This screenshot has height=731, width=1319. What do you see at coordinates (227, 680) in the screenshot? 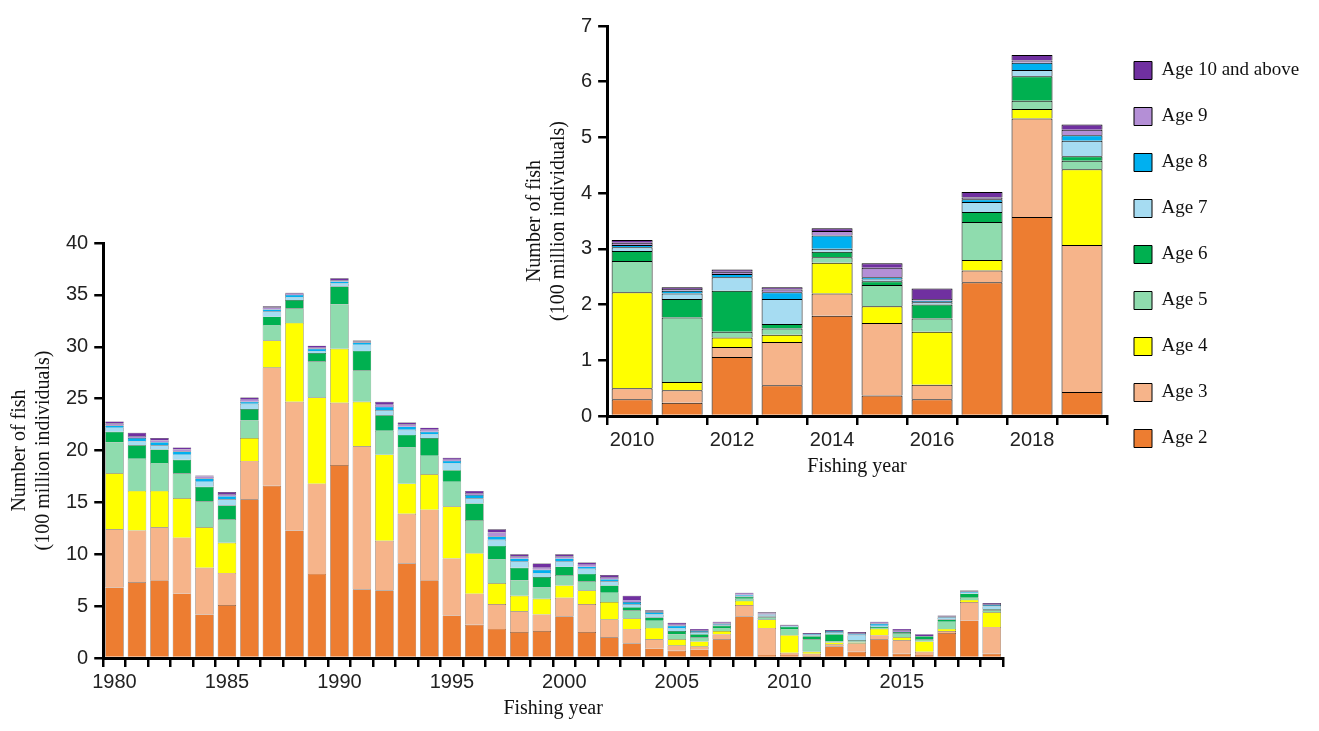
I see `x-tick-label: 1985` at bounding box center [227, 680].